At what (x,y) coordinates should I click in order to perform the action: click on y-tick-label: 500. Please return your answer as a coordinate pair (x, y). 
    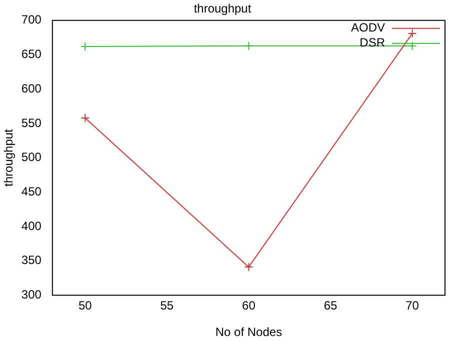
    Looking at the image, I should click on (31, 157).